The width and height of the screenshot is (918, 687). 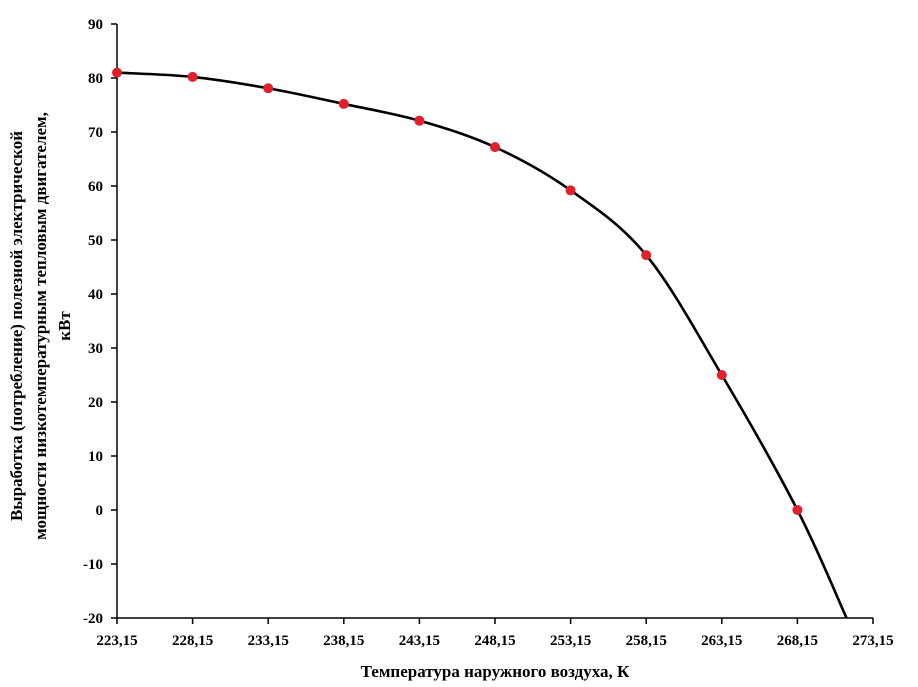 I want to click on y-tick-label: 60, so click(x=95, y=187).